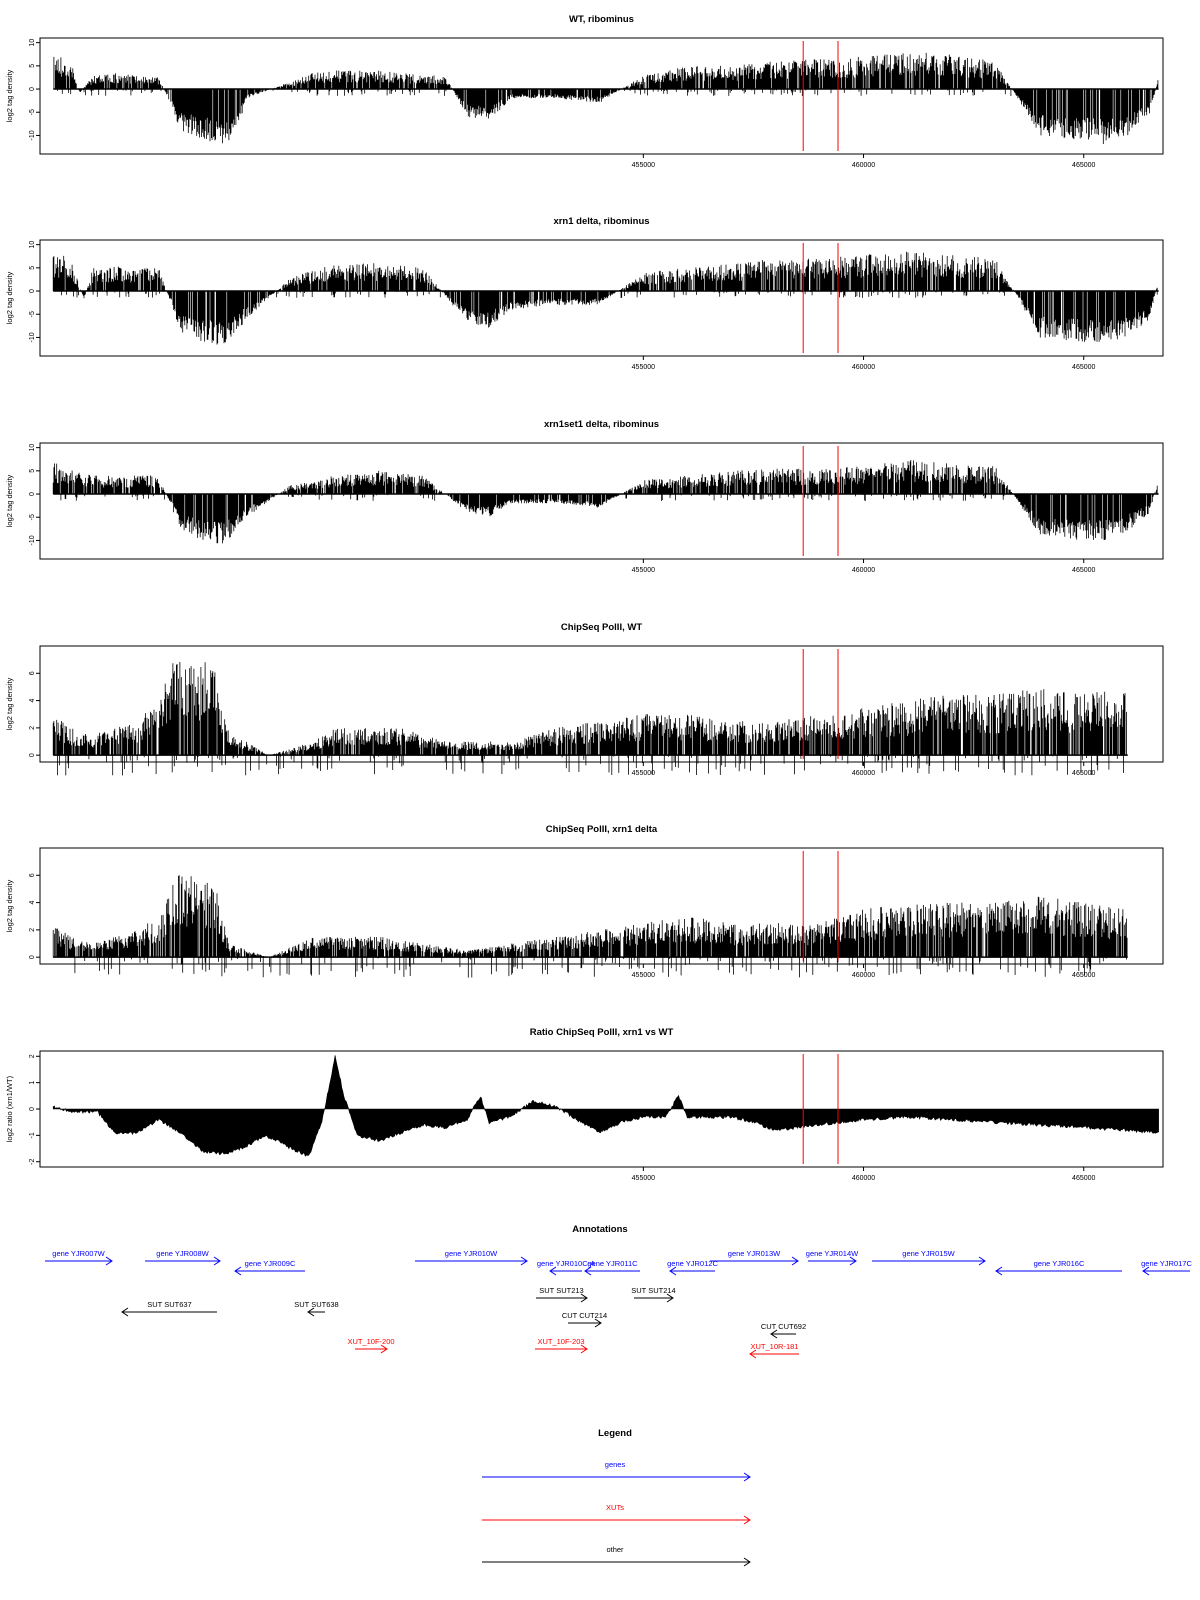 The height and width of the screenshot is (1600, 1200). I want to click on annotation-feature: gene YJR013W, so click(754, 1257).